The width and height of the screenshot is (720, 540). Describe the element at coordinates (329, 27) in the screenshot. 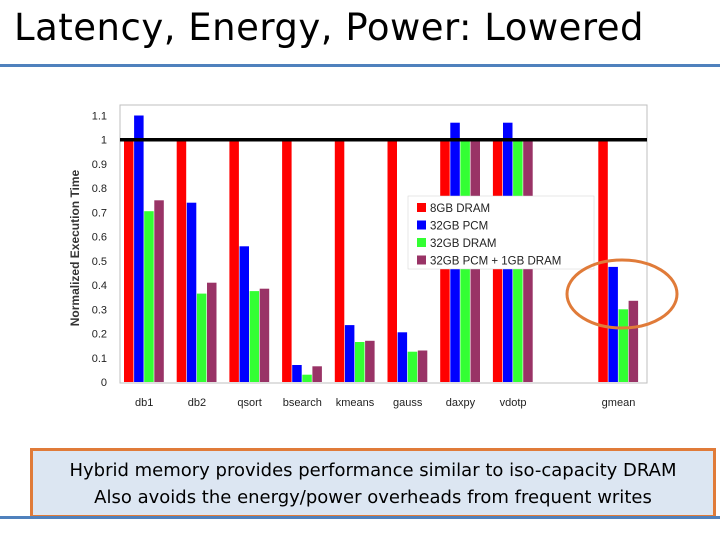

I see `slide-title: Latency, Energy, Power: Lowered` at that location.